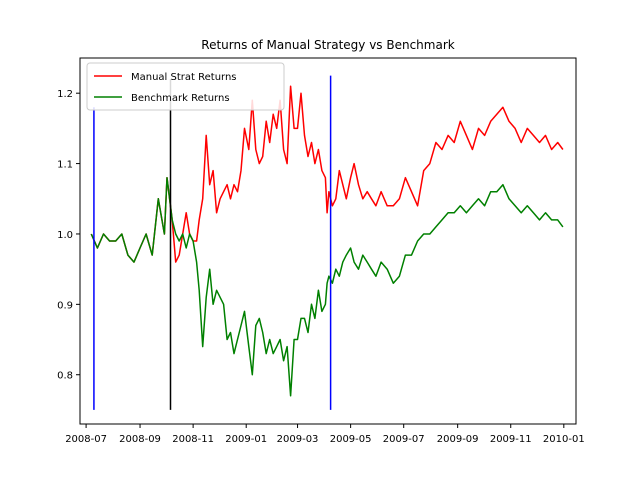 This screenshot has width=640, height=480. I want to click on legend: Manual Strat Returns Benchmark Returns, so click(185, 86).